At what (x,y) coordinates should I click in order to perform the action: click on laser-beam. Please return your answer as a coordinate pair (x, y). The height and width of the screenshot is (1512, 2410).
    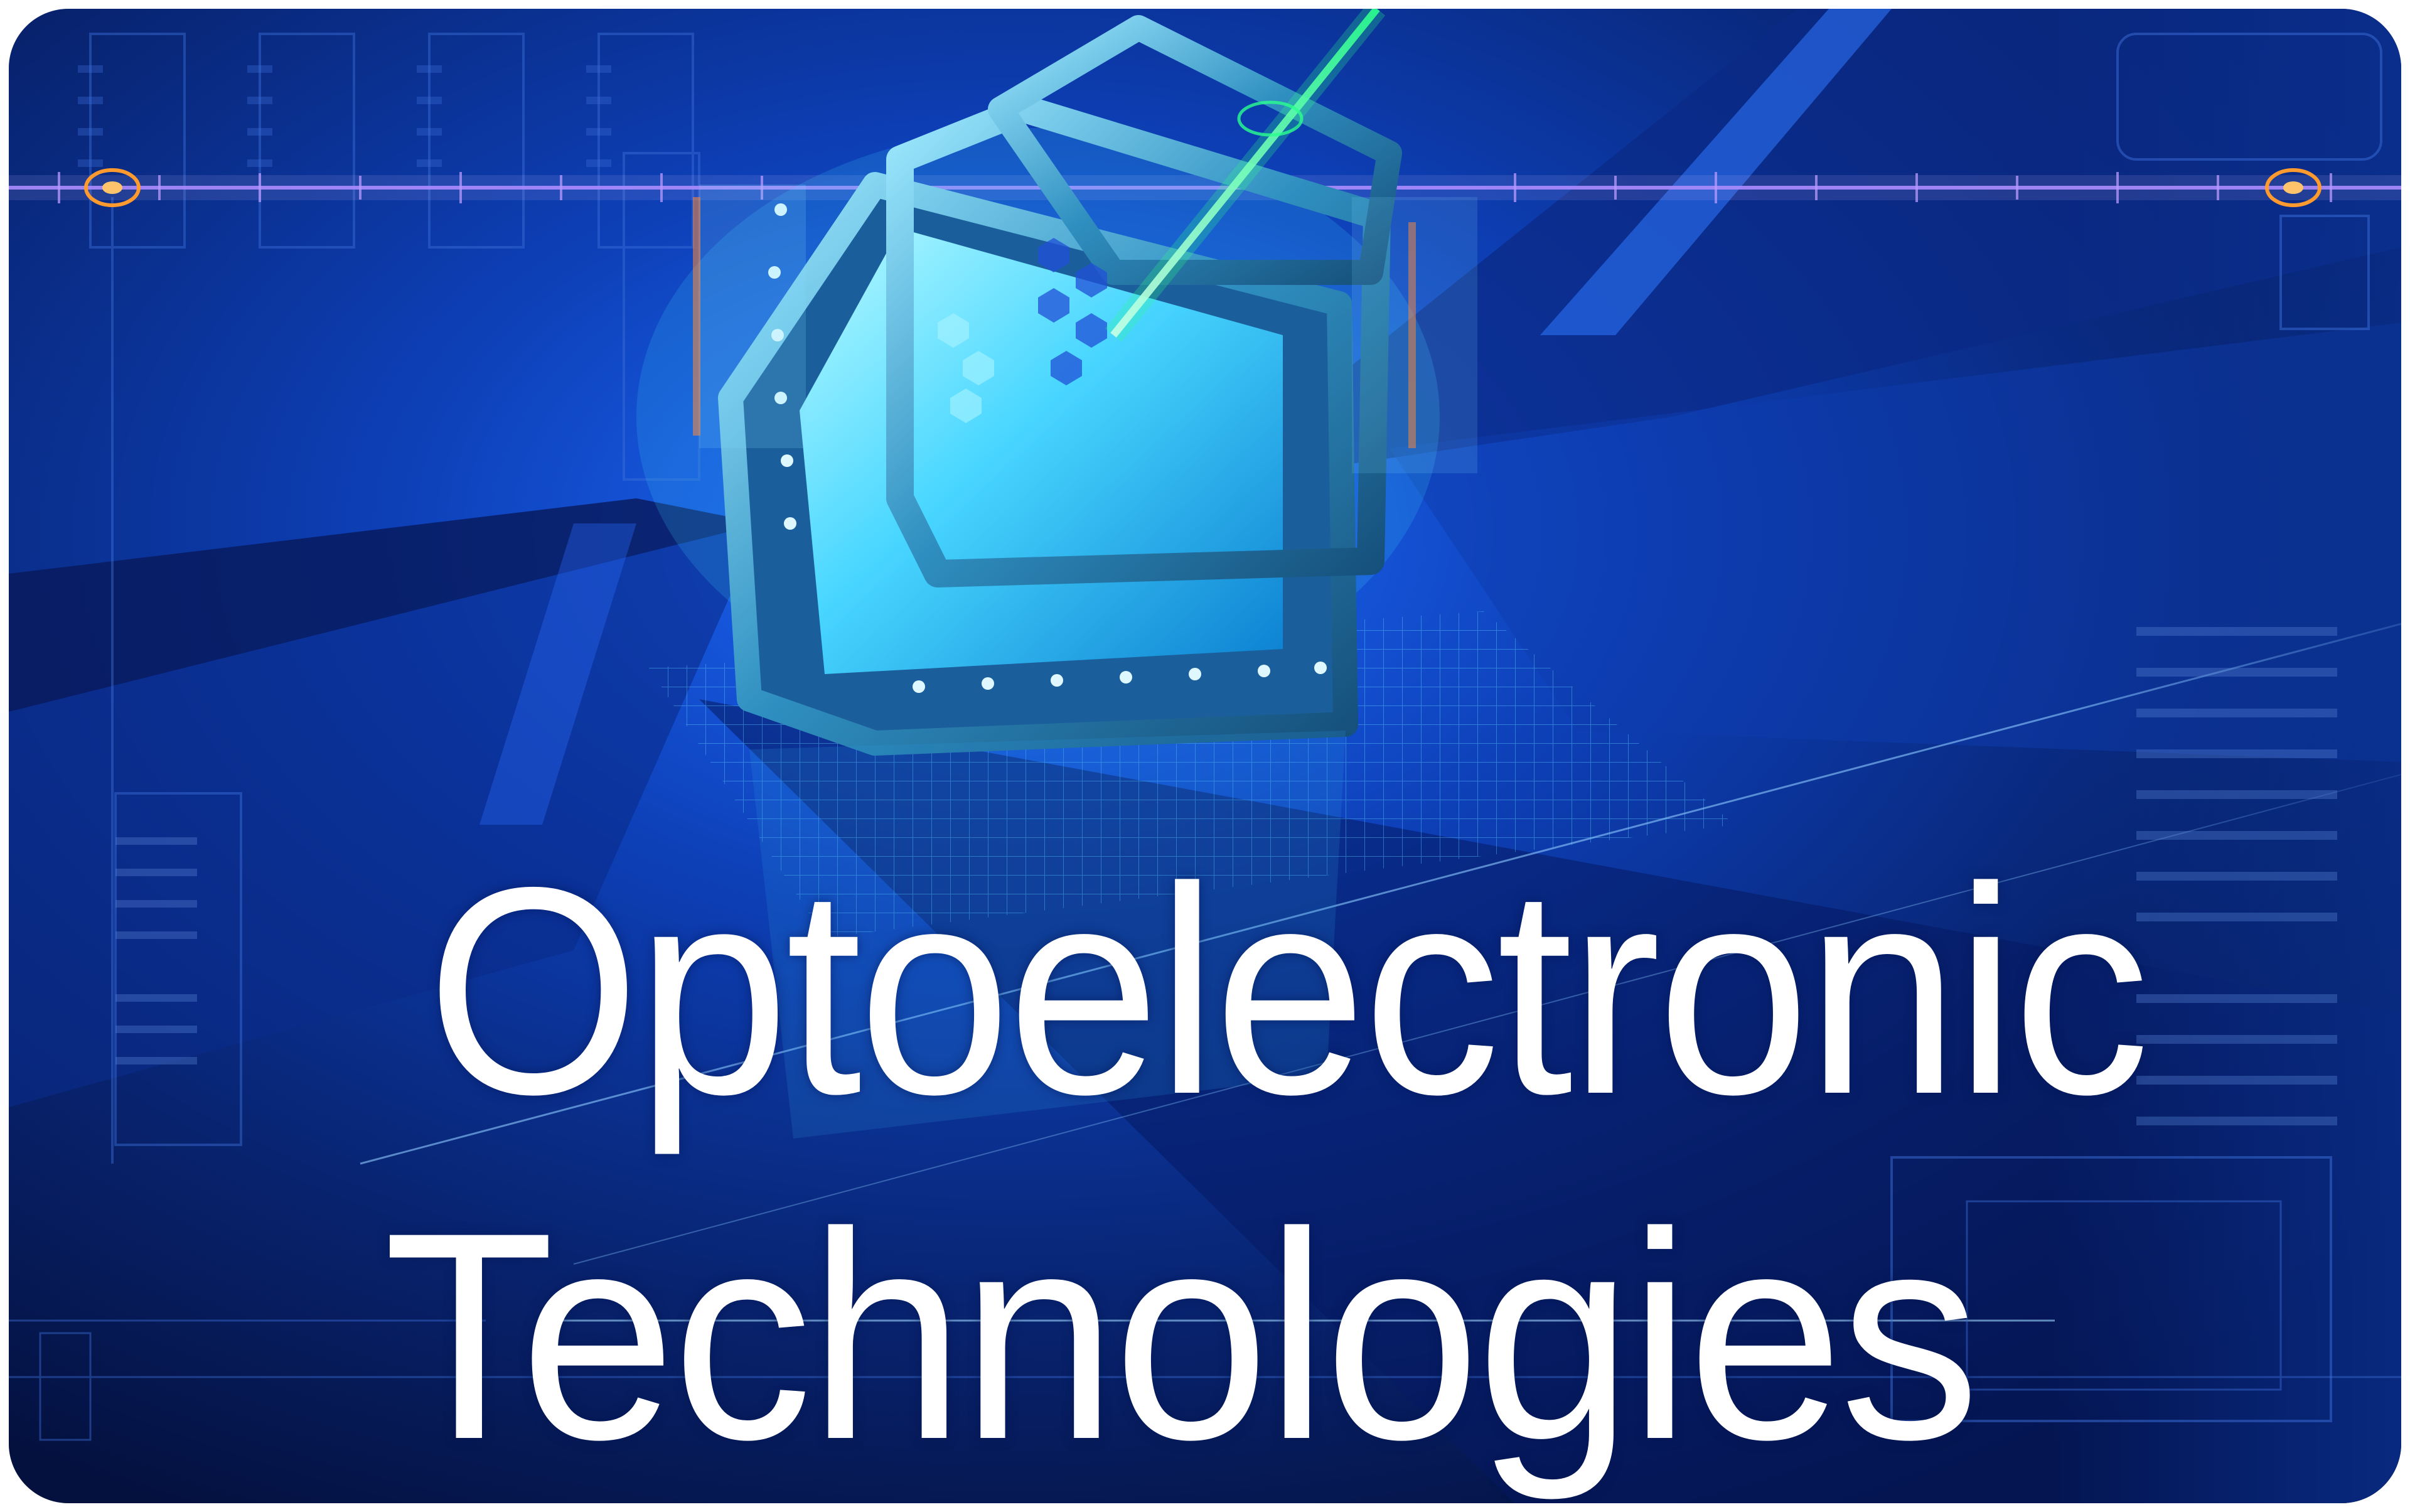
    Looking at the image, I should click on (1245, 175).